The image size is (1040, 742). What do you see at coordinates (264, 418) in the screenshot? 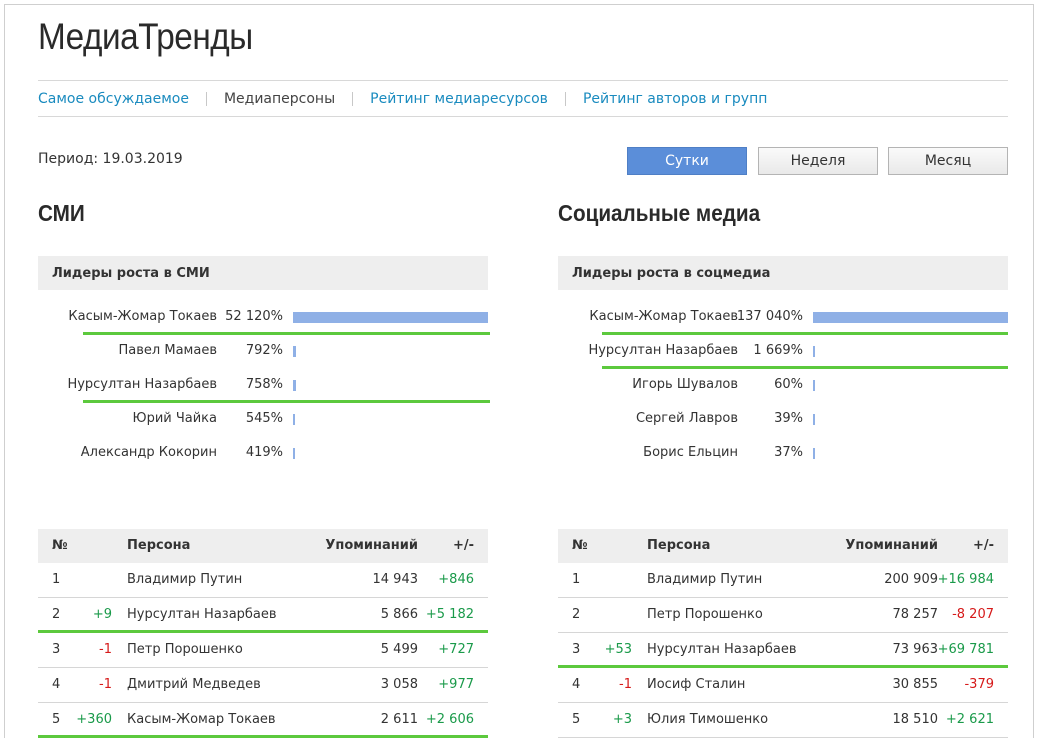
I see `leader-percent: 545%` at bounding box center [264, 418].